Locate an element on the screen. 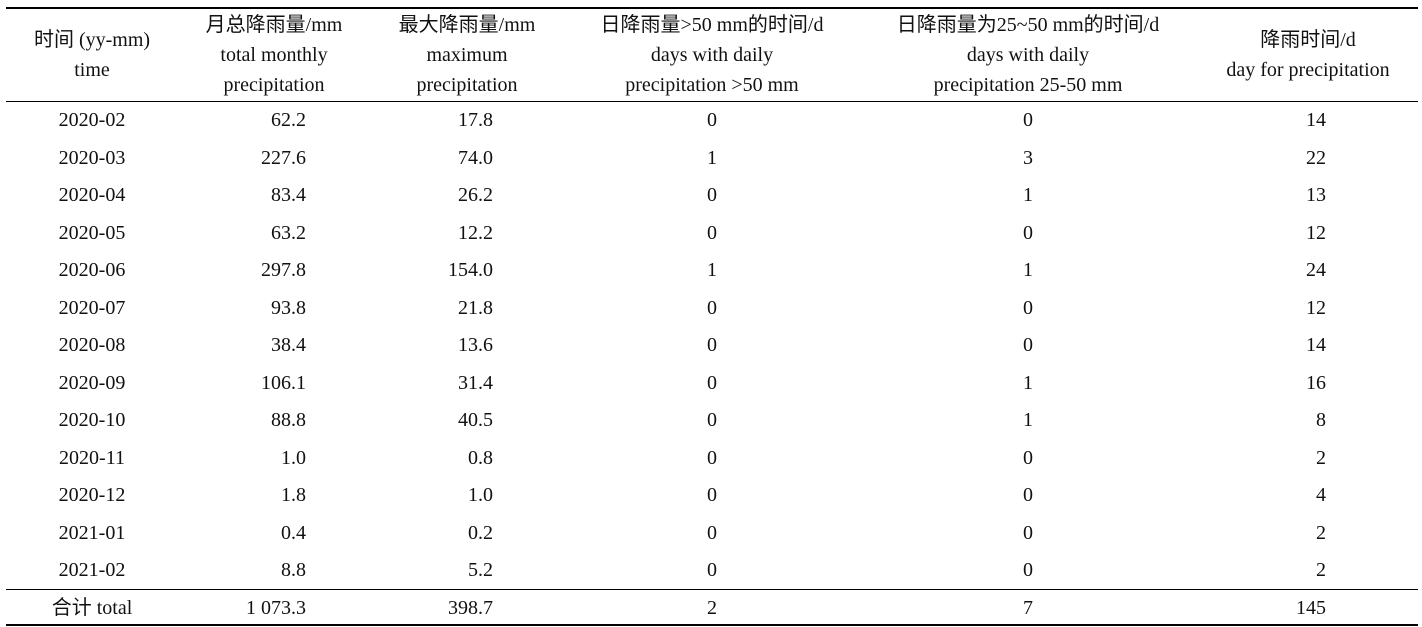 The height and width of the screenshot is (627, 1422). cell: 74.0 is located at coordinates (475, 157).